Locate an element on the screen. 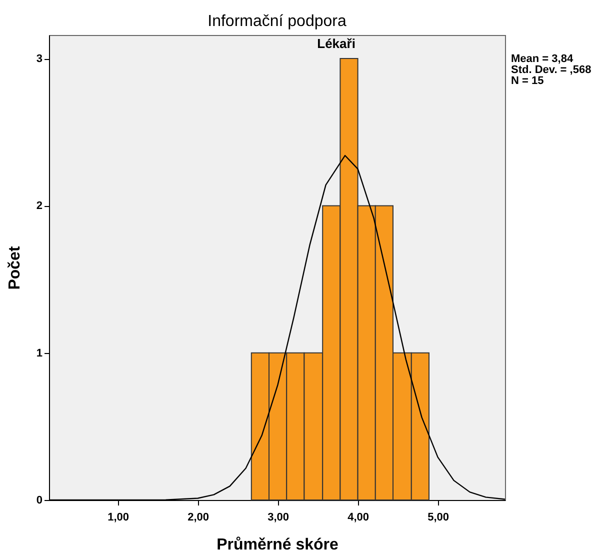  text: N = 15 is located at coordinates (527, 81).